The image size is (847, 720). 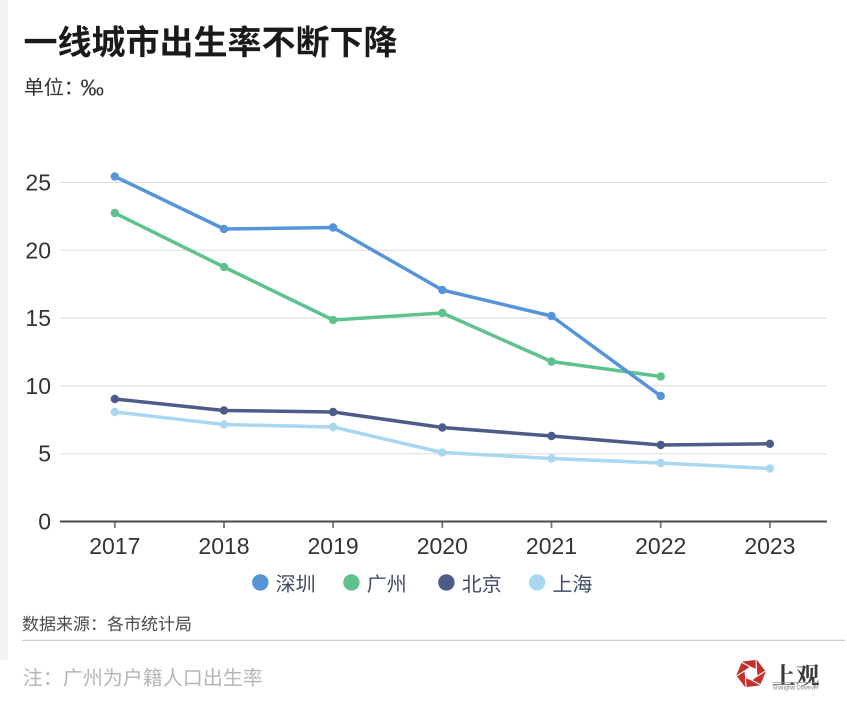 What do you see at coordinates (796, 689) in the screenshot?
I see `svg-text: Shanghai Observer` at bounding box center [796, 689].